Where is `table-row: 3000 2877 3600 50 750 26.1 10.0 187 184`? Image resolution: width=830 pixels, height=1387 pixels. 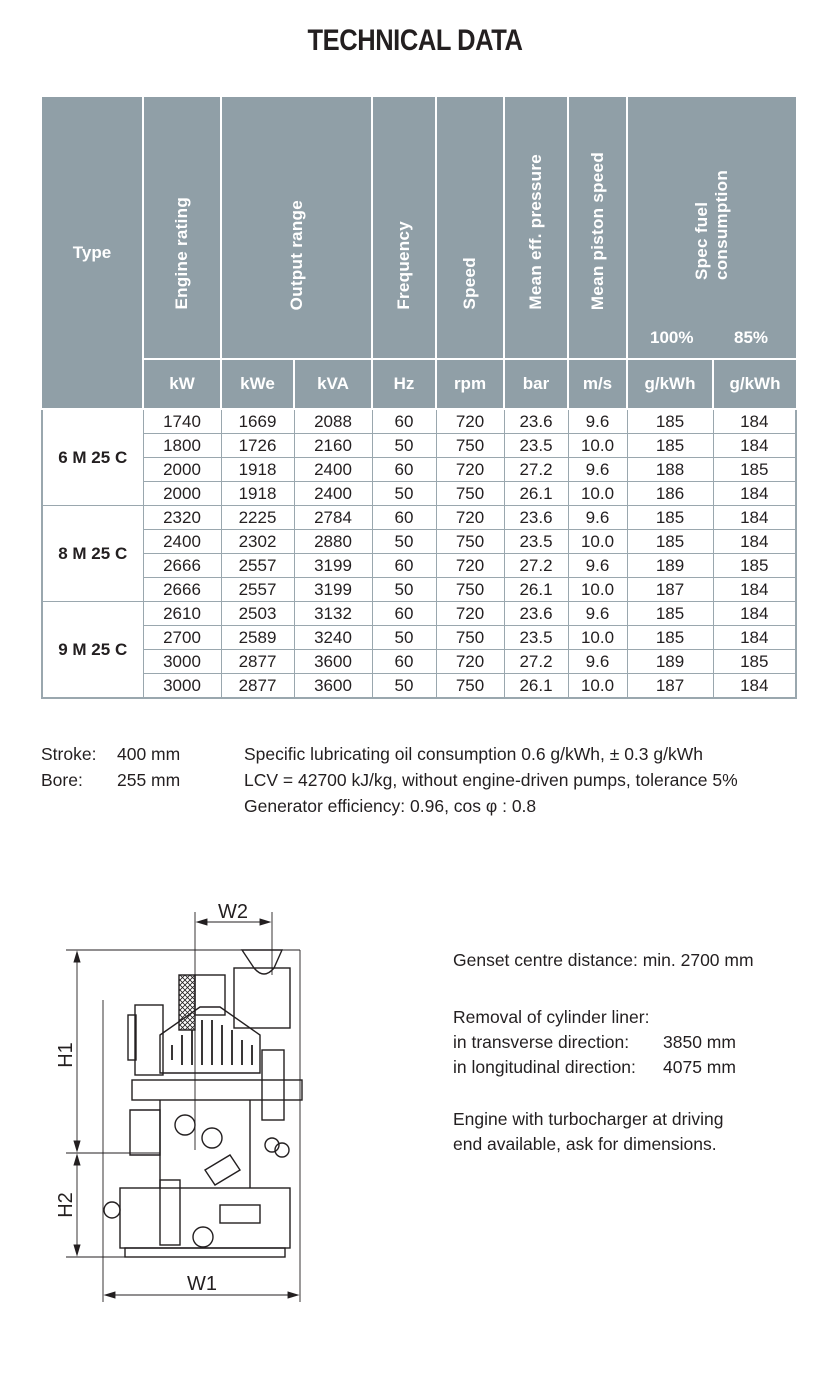
table-row: 3000 2877 3600 50 750 26.1 10.0 187 184 is located at coordinates (419, 686).